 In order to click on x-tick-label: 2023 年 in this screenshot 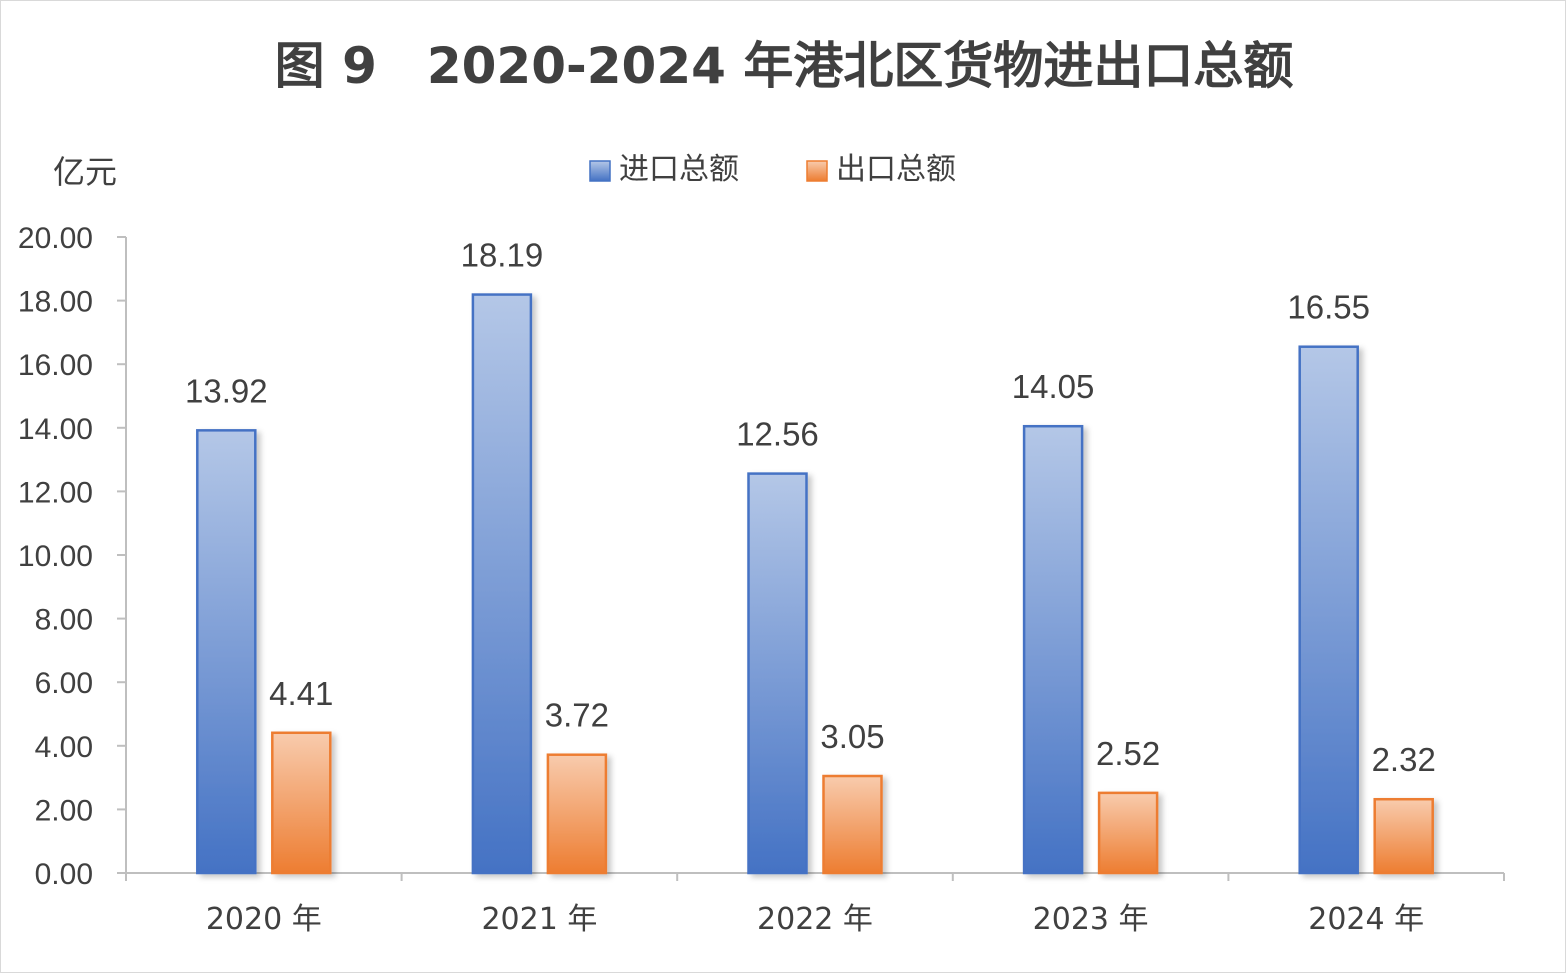, I will do `click(1091, 919)`.